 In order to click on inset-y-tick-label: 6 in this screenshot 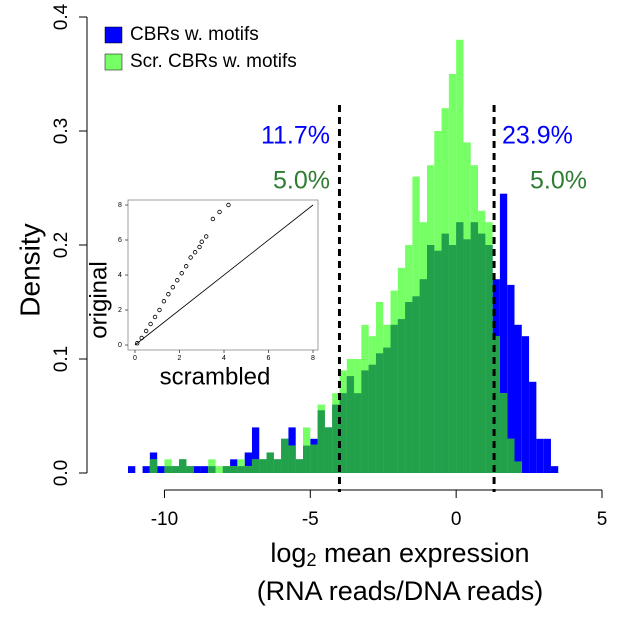, I will do `click(120, 240)`.